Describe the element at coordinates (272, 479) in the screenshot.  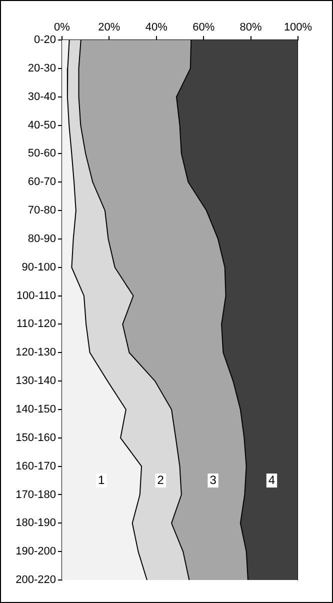
I see `series-label: 4` at that location.